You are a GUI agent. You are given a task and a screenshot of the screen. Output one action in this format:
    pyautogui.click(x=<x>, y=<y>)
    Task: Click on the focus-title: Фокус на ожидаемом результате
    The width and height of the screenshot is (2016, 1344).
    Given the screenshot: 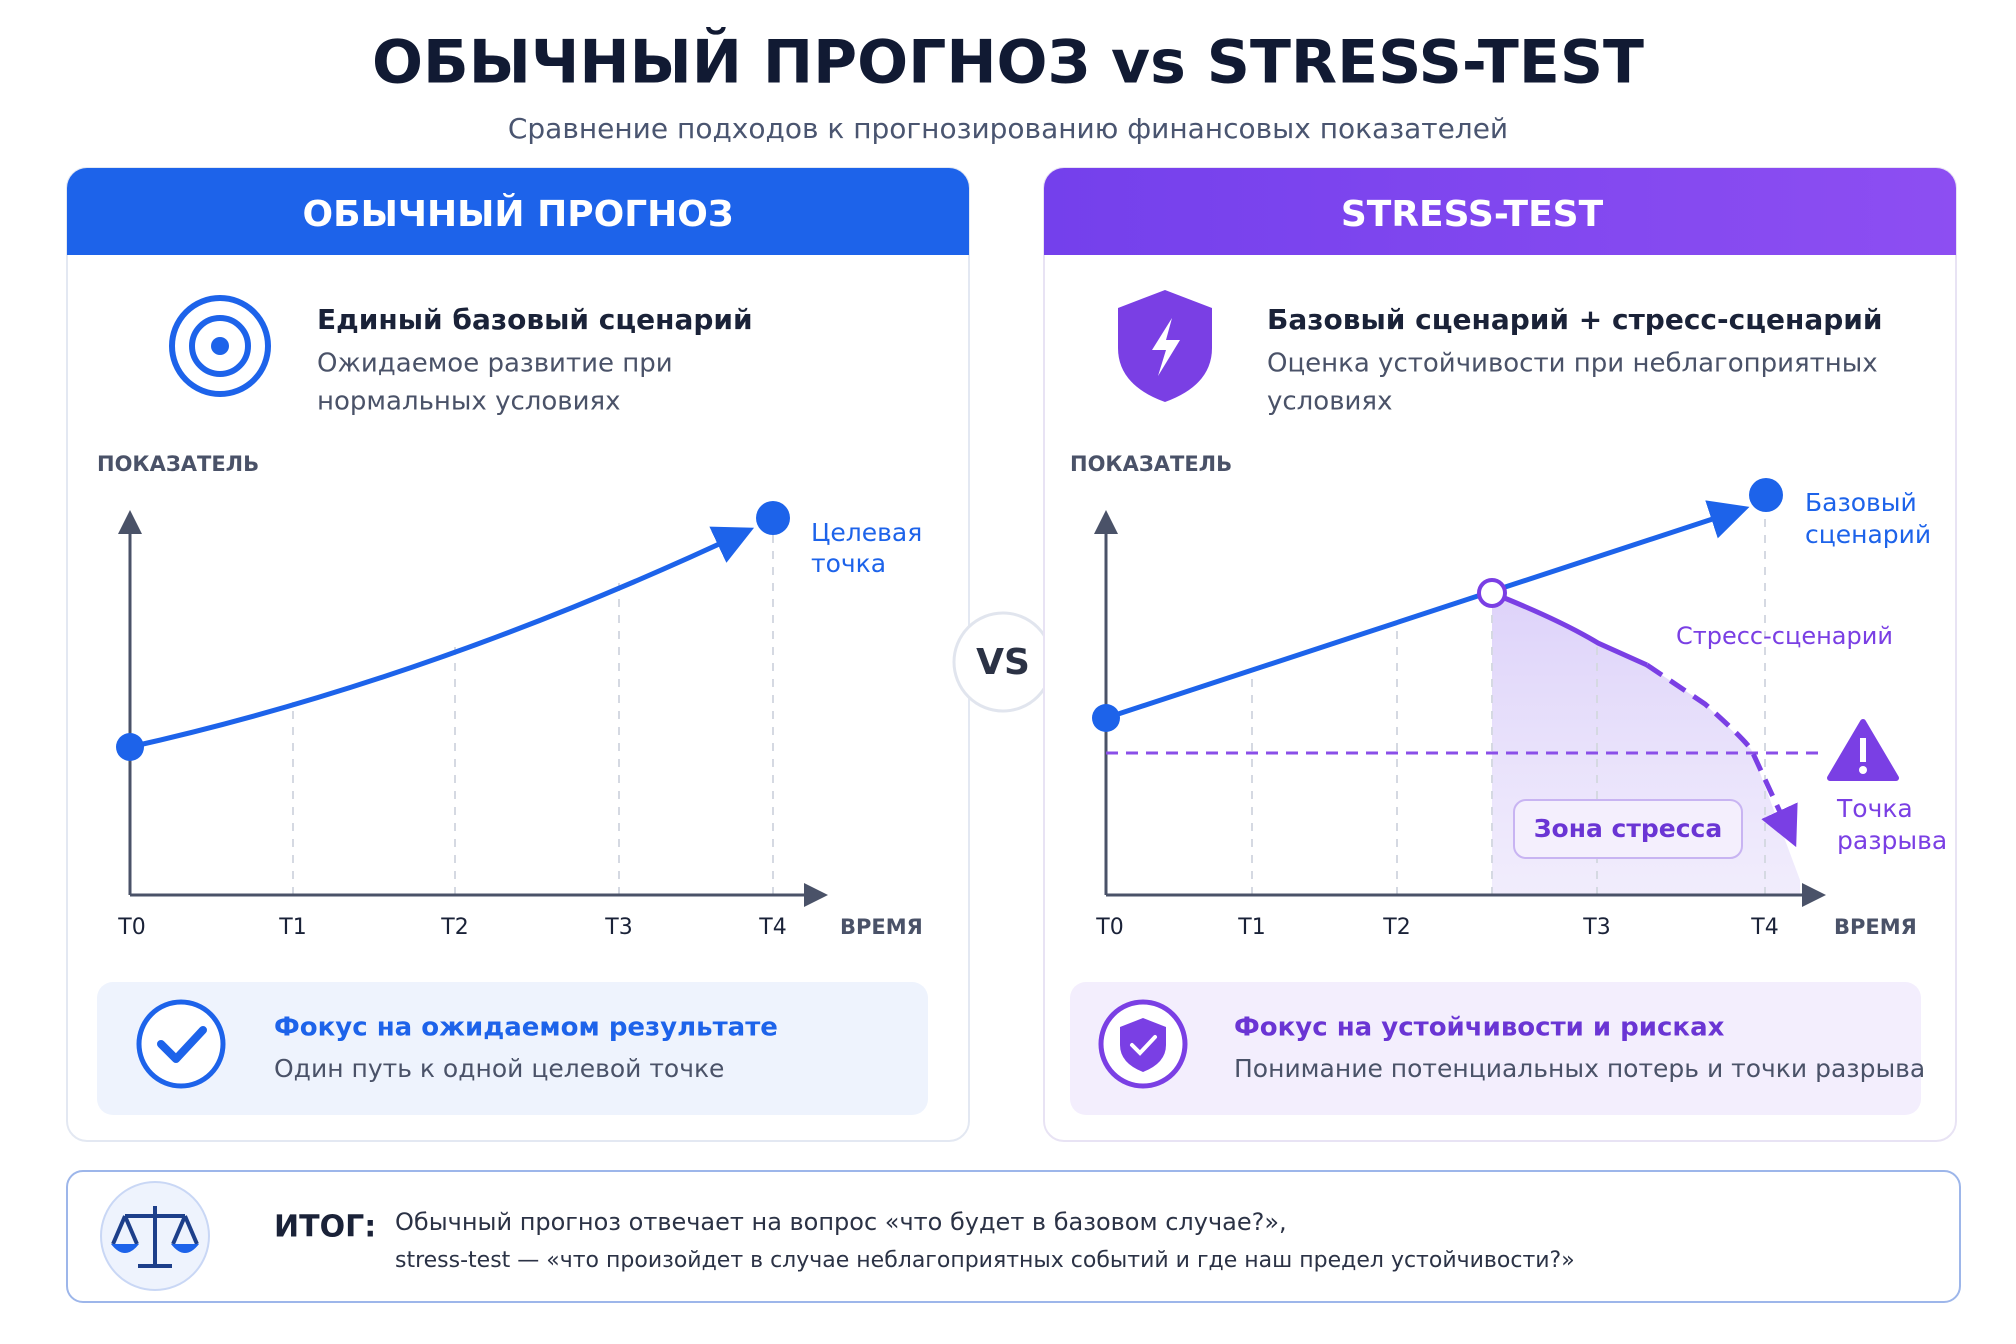 What is the action you would take?
    pyautogui.click(x=526, y=1028)
    